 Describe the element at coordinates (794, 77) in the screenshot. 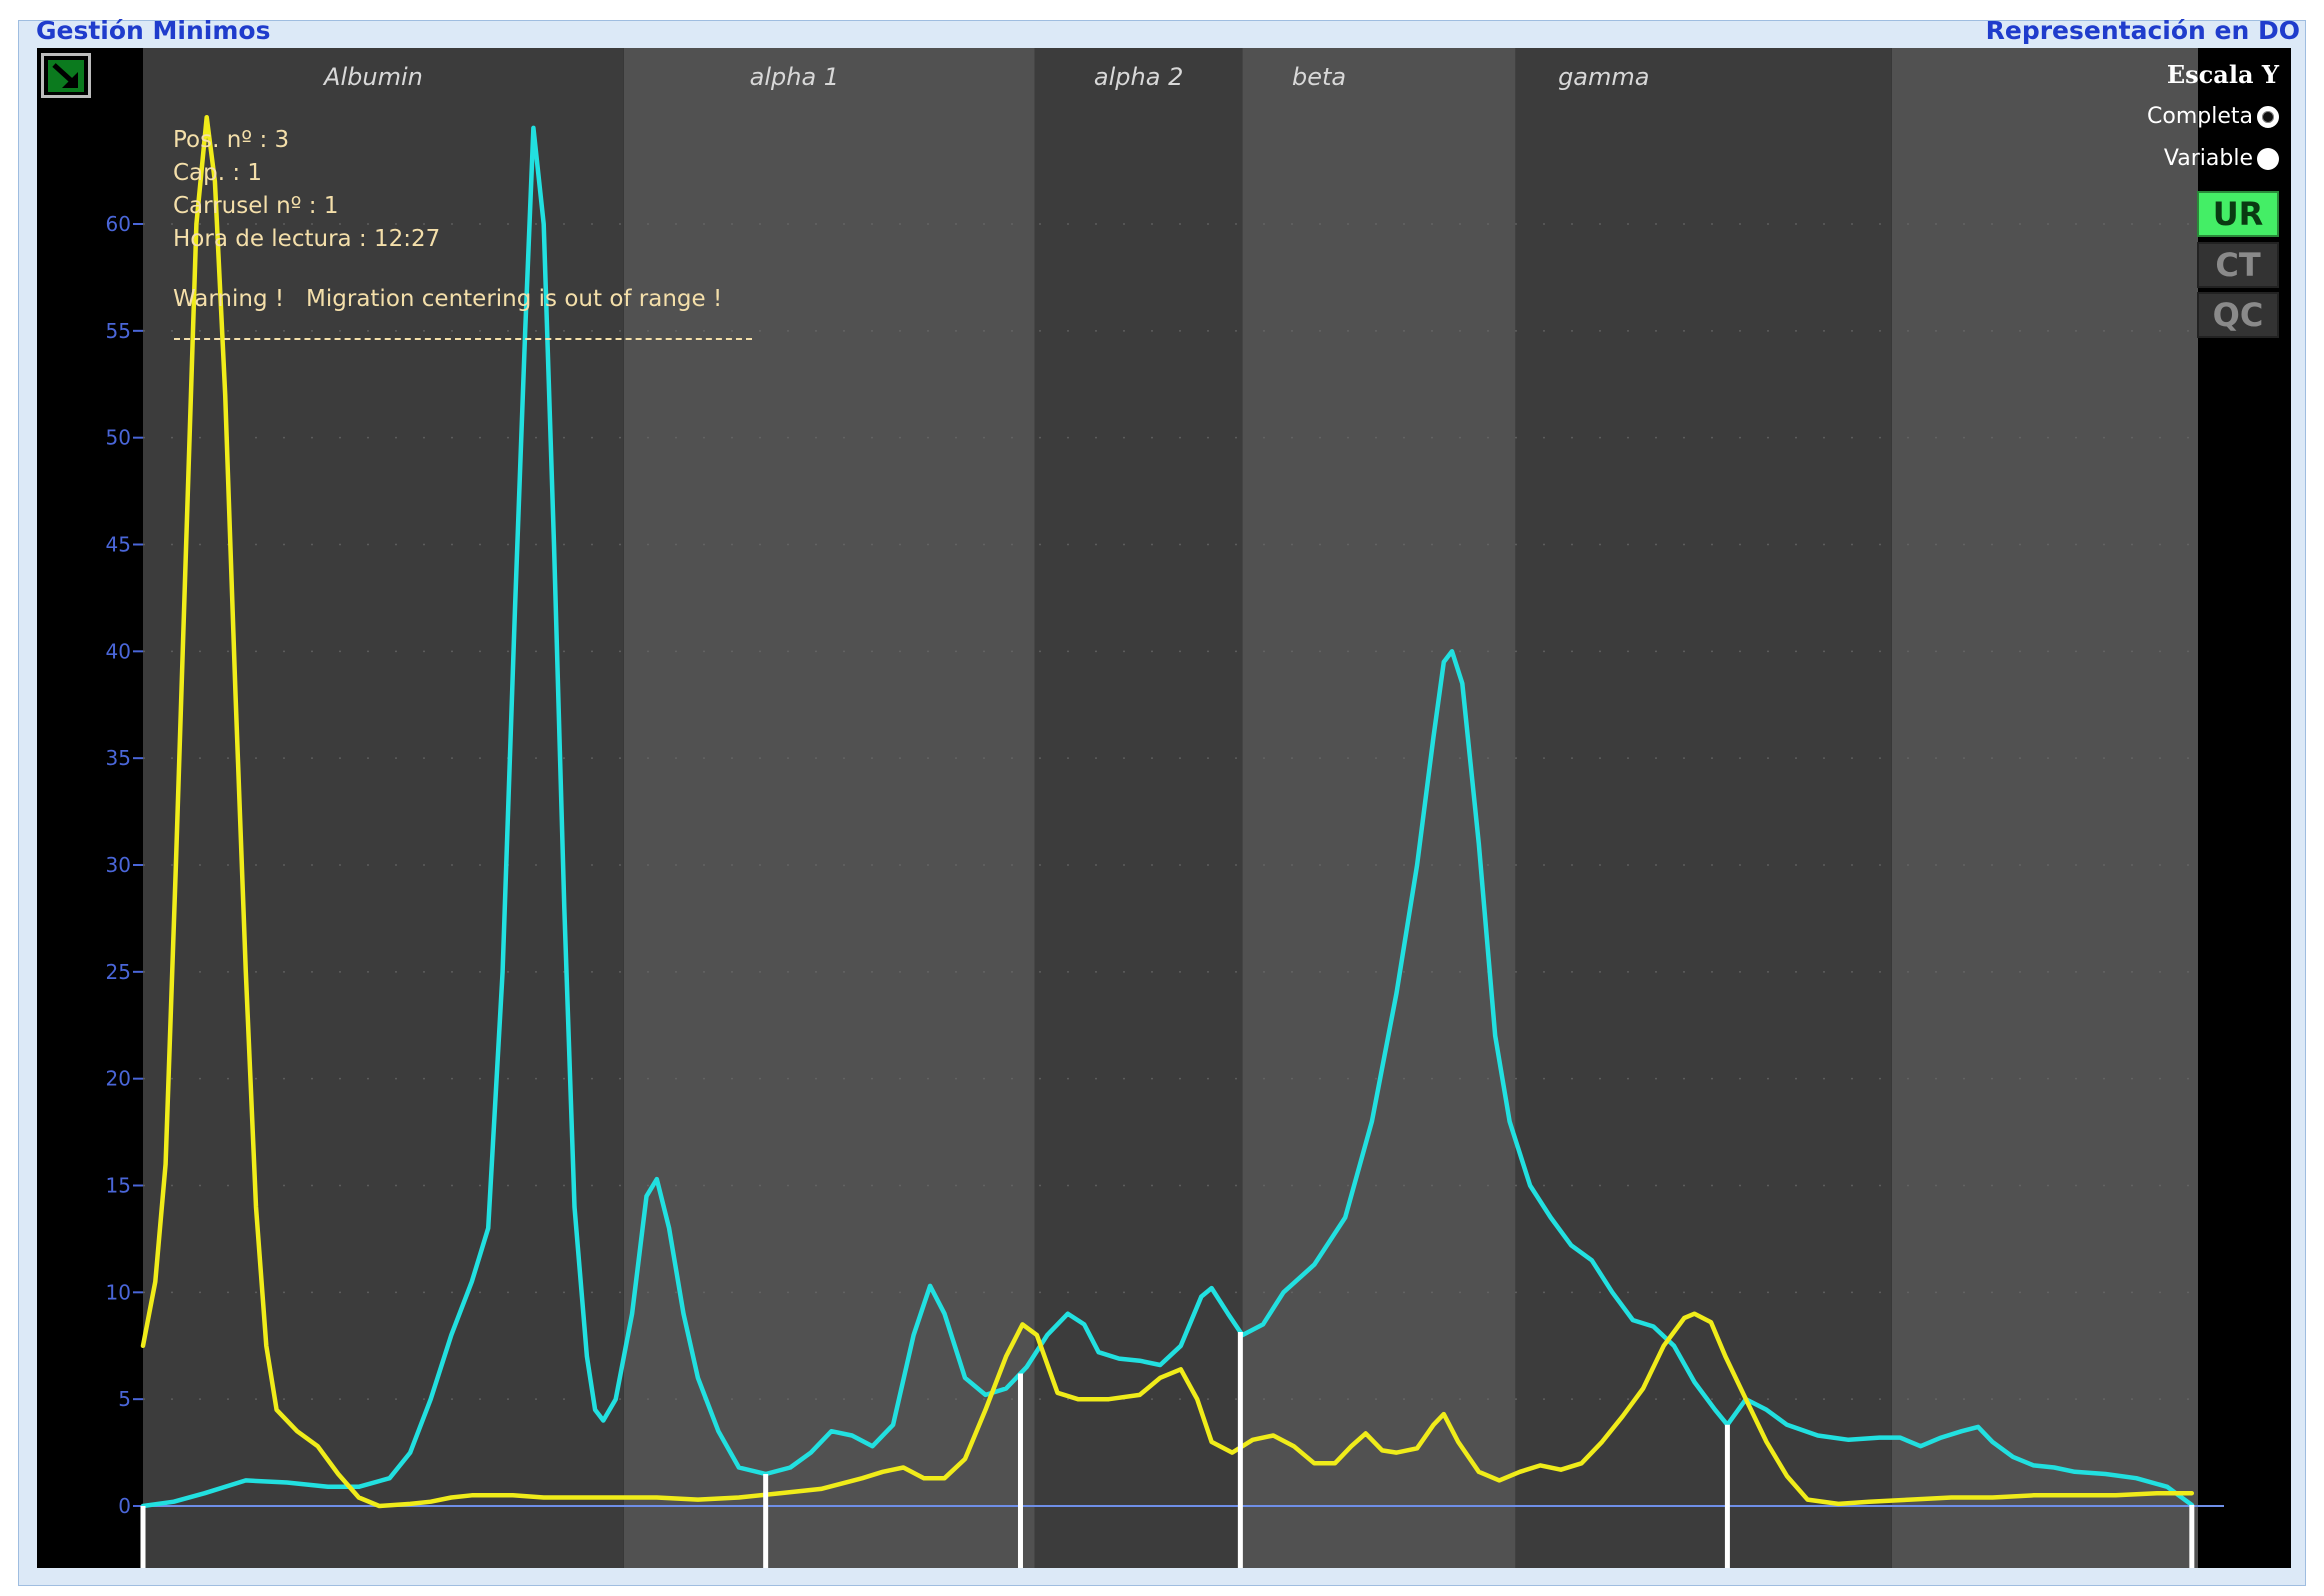

I see `band-label: alpha 1` at that location.